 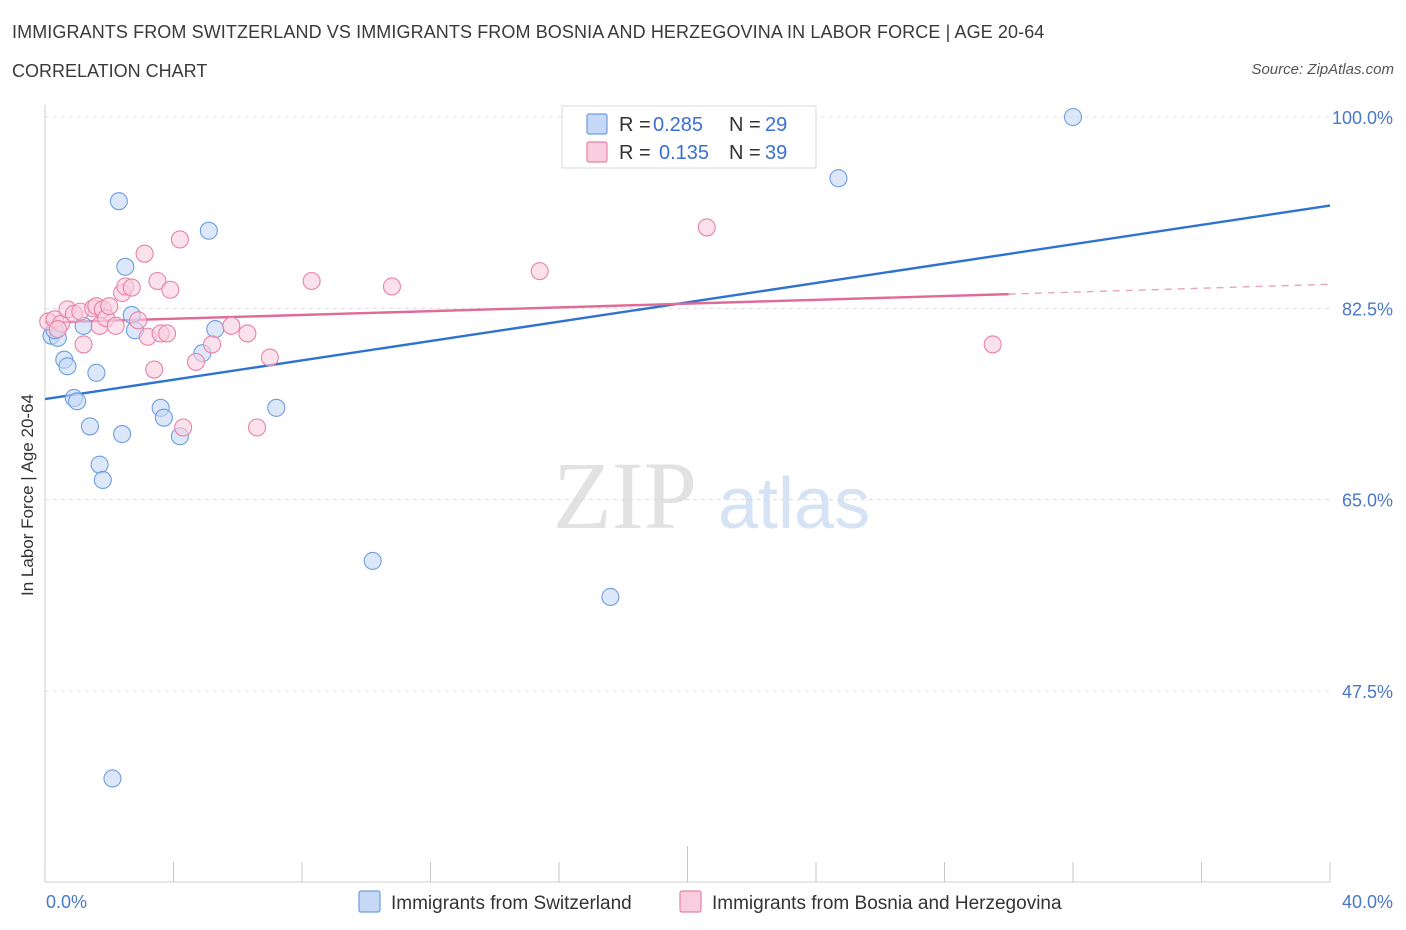 I want to click on y-axis-label: In Labor Force | Age 20-64, so click(x=27, y=495).